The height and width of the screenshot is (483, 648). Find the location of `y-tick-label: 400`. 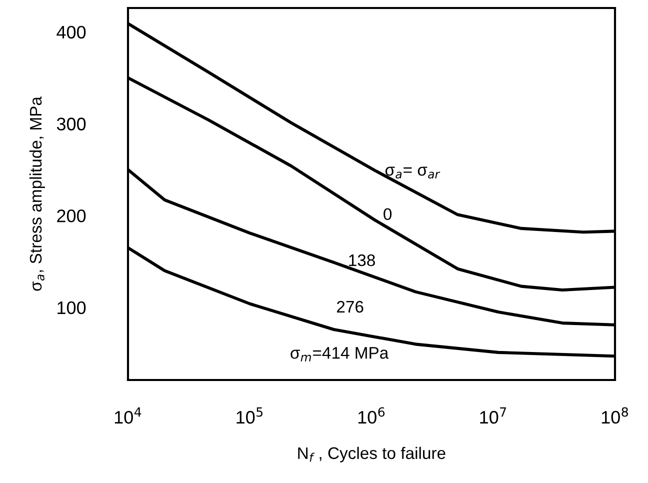

y-tick-label: 400 is located at coordinates (71, 32).